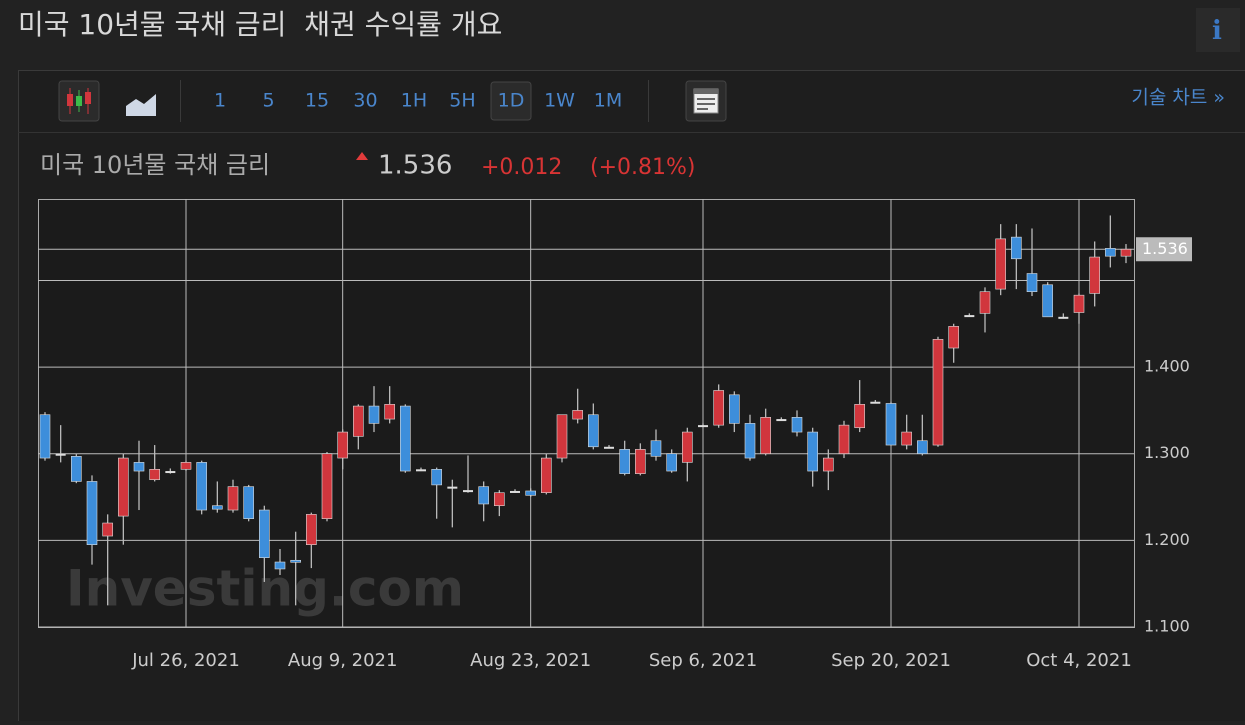 Image resolution: width=1245 pixels, height=725 pixels. What do you see at coordinates (414, 101) in the screenshot?
I see `interval-button: 1H` at bounding box center [414, 101].